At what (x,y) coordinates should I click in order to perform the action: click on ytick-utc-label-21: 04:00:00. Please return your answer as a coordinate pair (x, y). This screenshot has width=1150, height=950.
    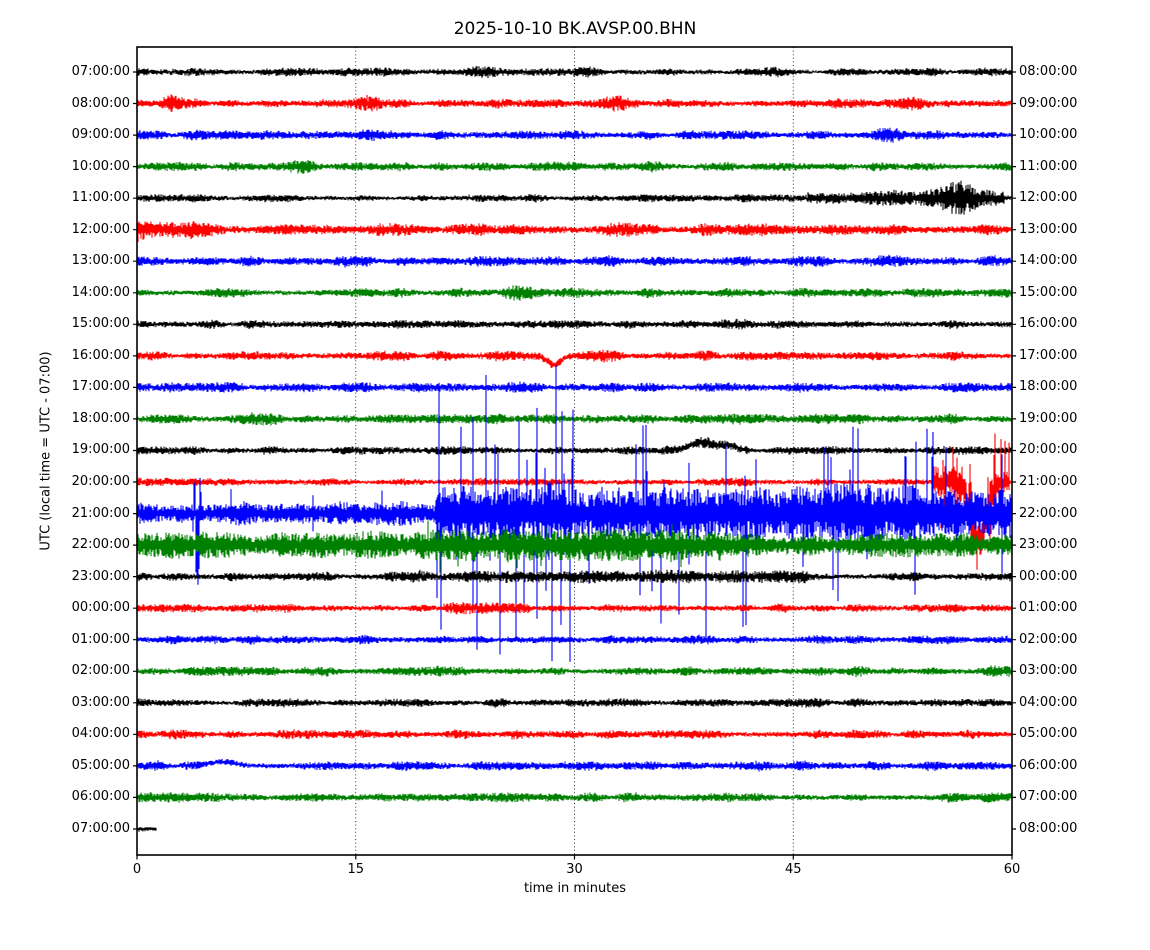
    Looking at the image, I should click on (100, 734).